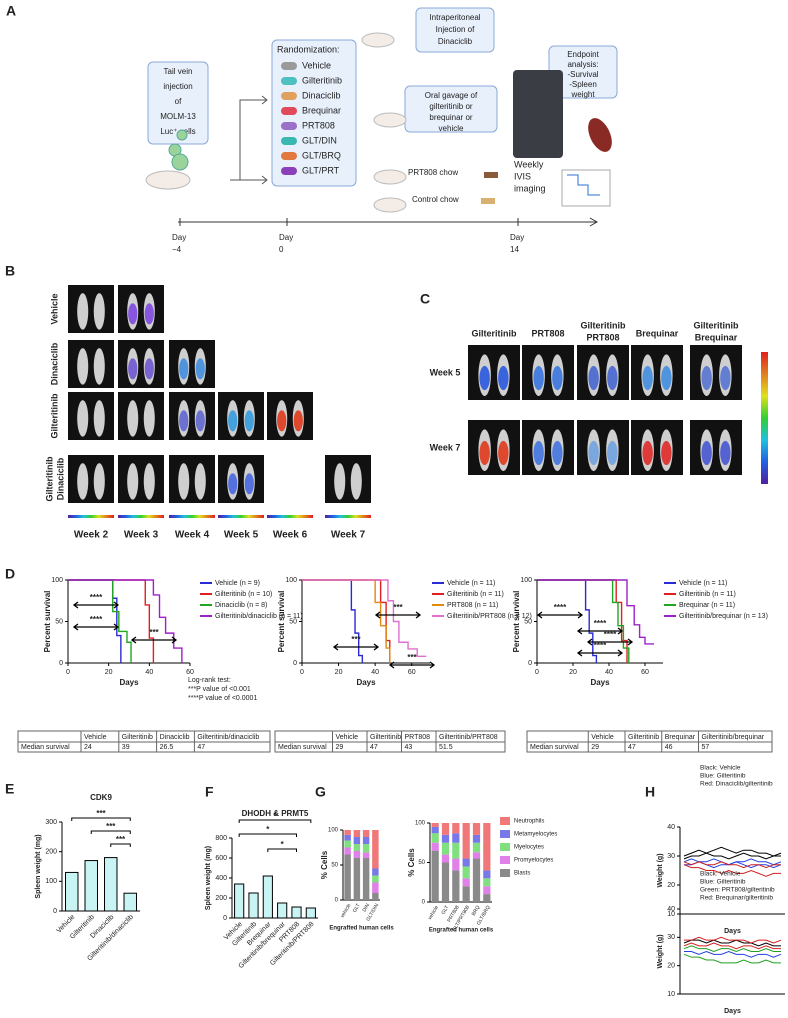  Describe the element at coordinates (460, 863) in the screenshot. I see `axes` at that location.